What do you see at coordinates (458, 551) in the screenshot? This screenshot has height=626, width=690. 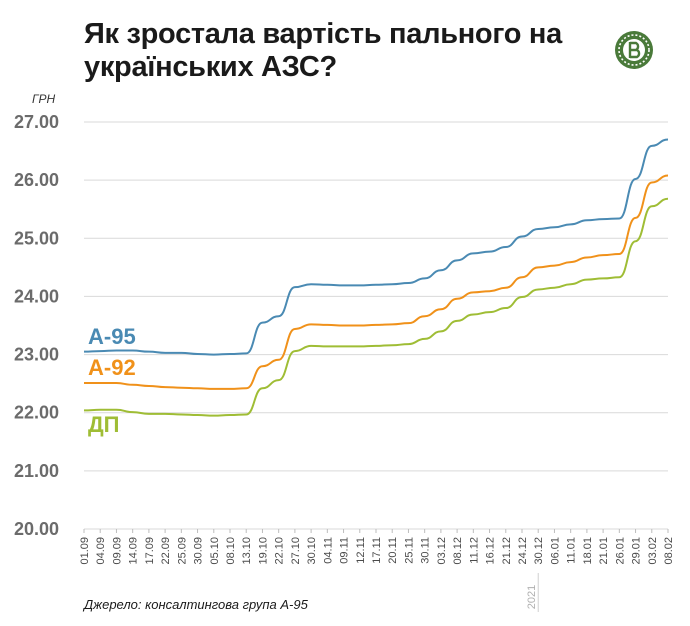 I see `x-tick-label: 08.12` at bounding box center [458, 551].